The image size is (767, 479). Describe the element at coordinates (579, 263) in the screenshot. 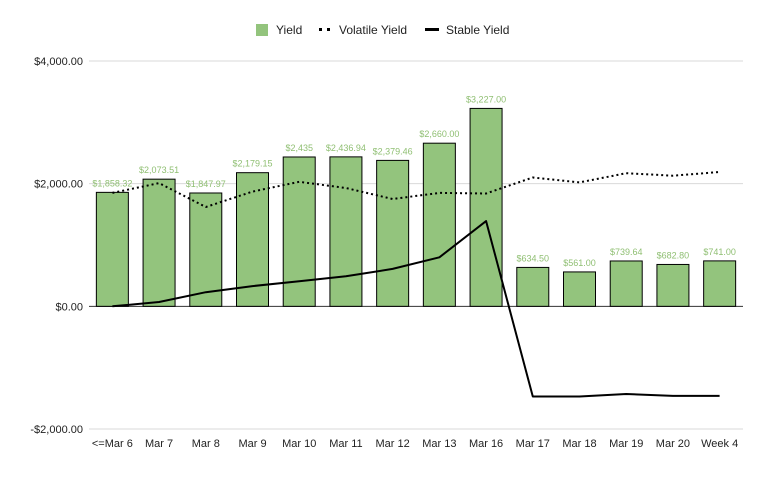

I see `yield-data-label: $561.00` at that location.